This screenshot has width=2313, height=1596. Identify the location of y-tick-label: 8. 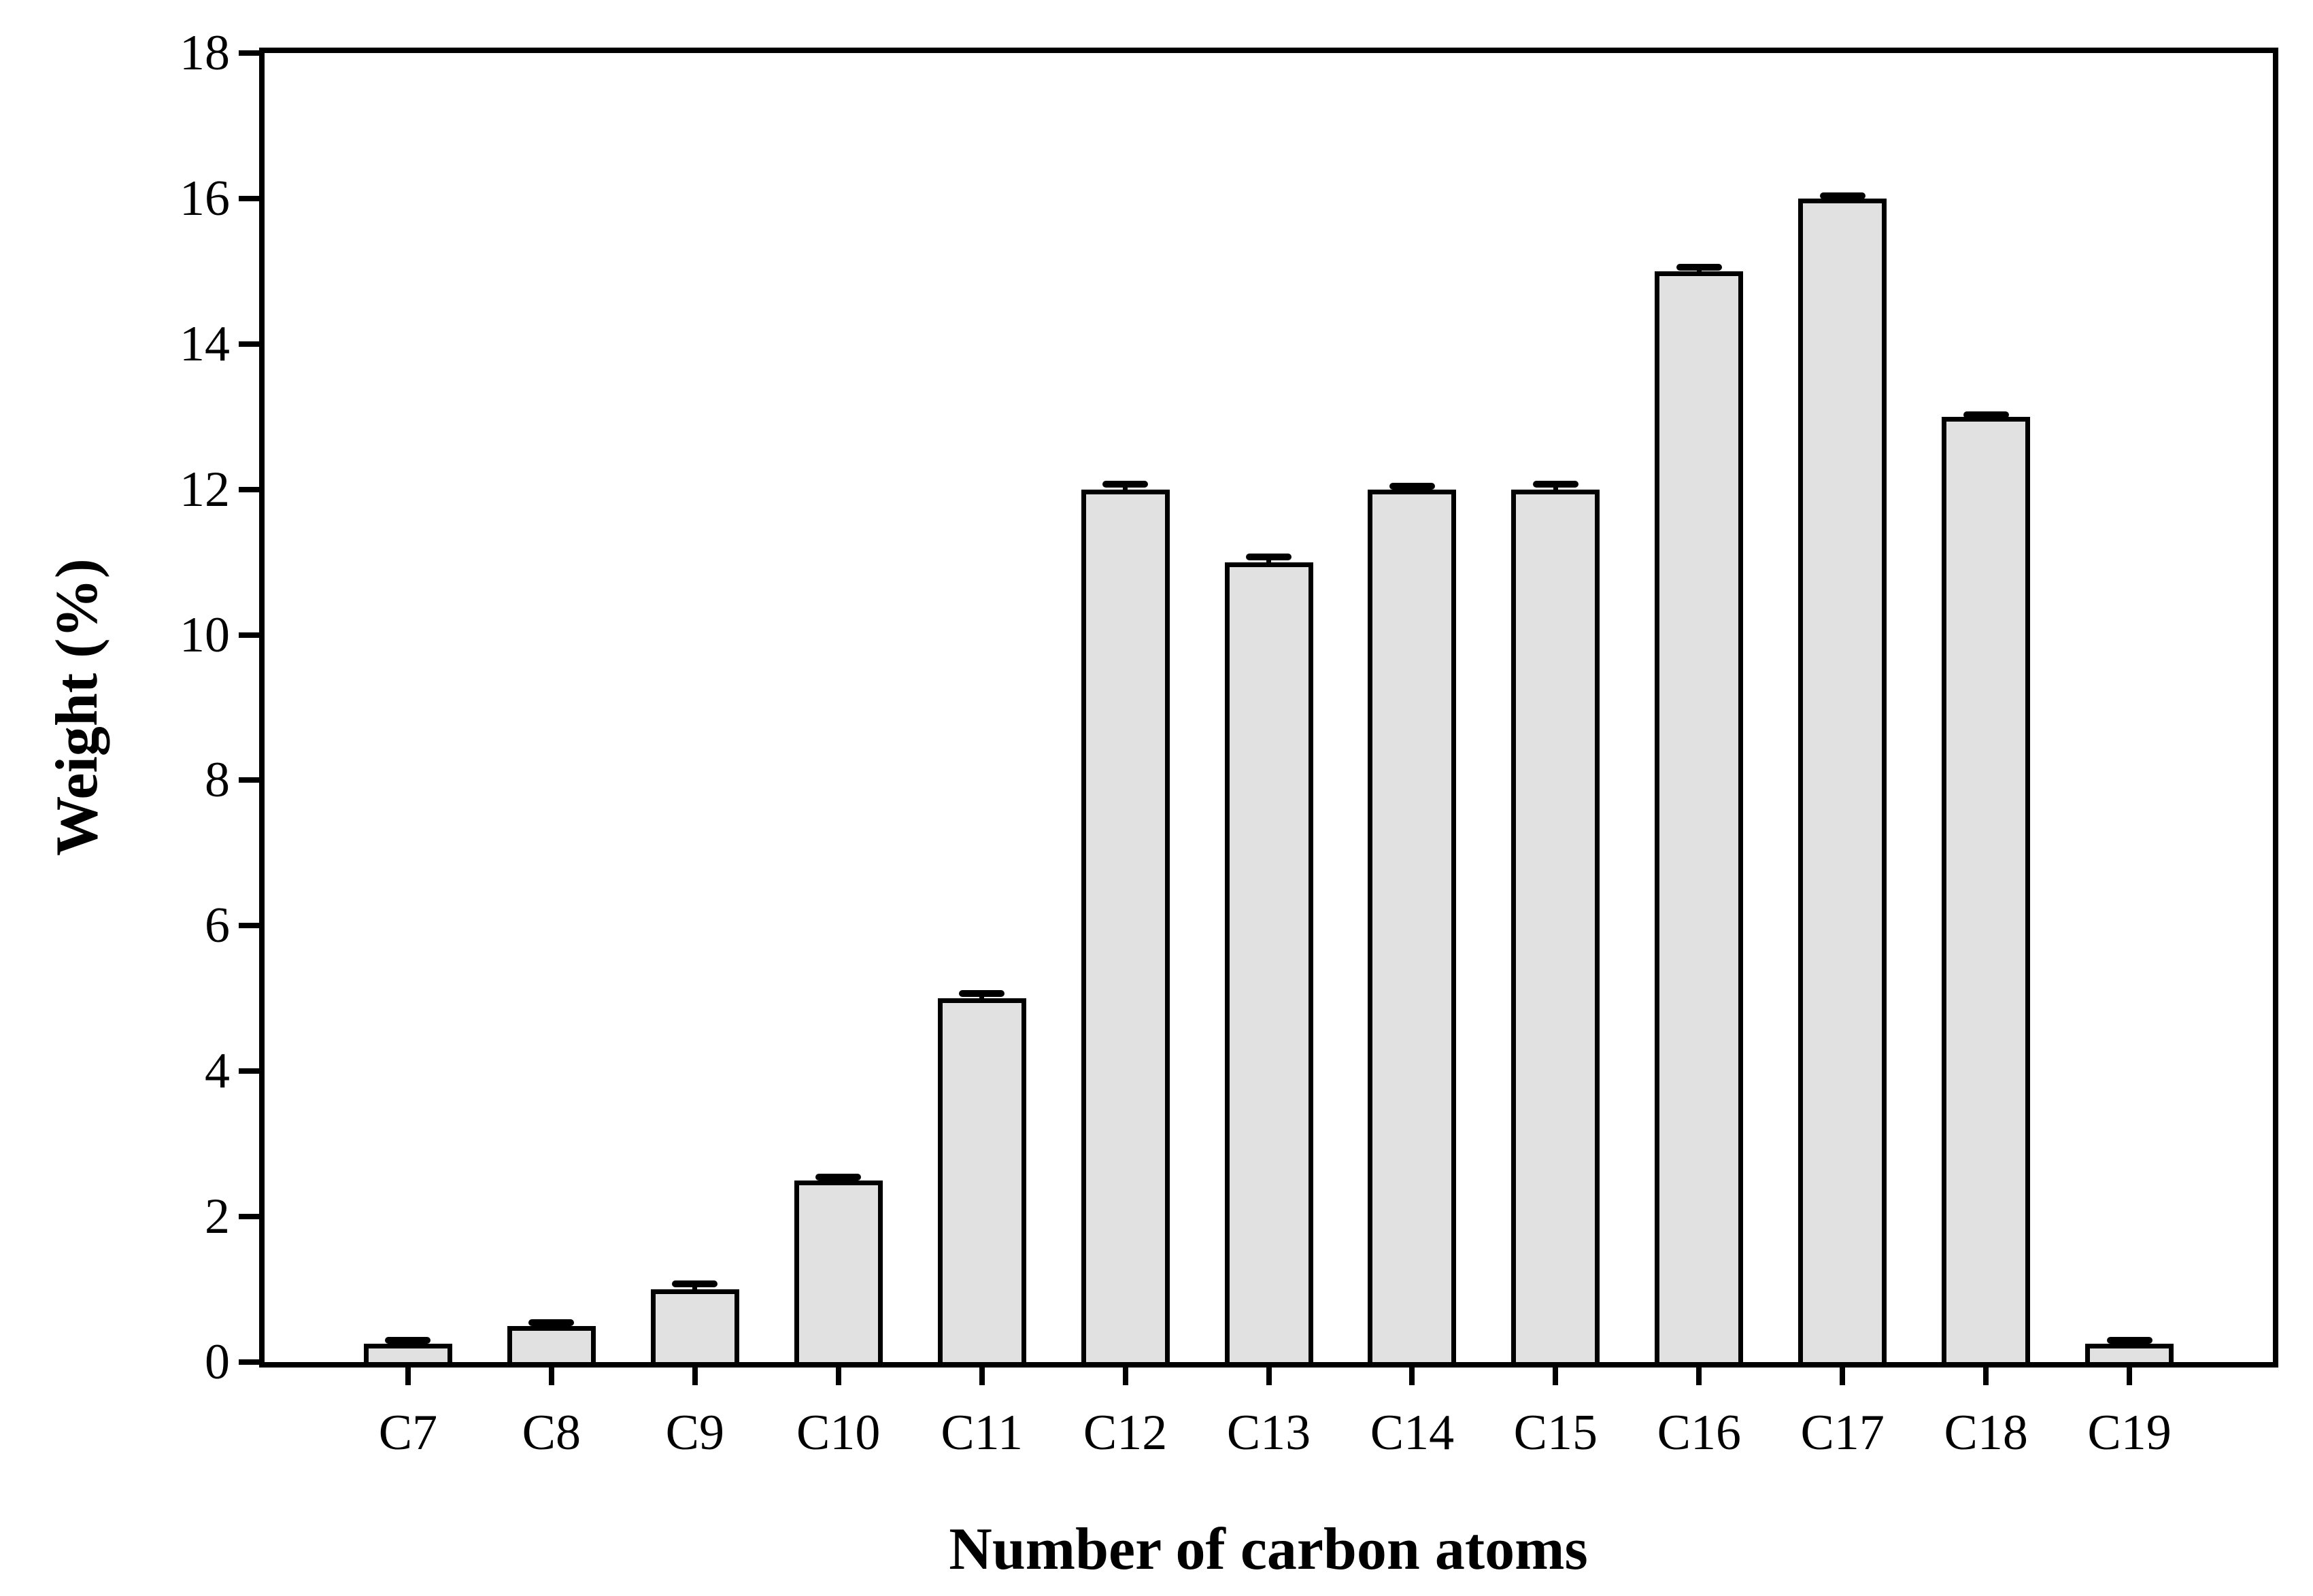
(217, 780).